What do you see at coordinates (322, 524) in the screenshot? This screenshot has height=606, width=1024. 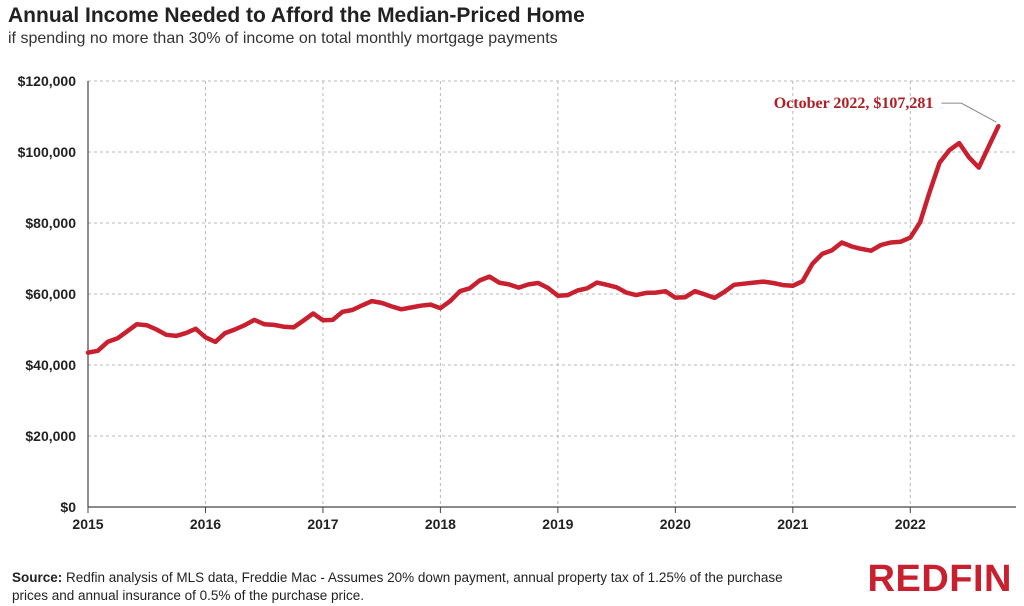 I see `x-tick-label: 2017` at bounding box center [322, 524].